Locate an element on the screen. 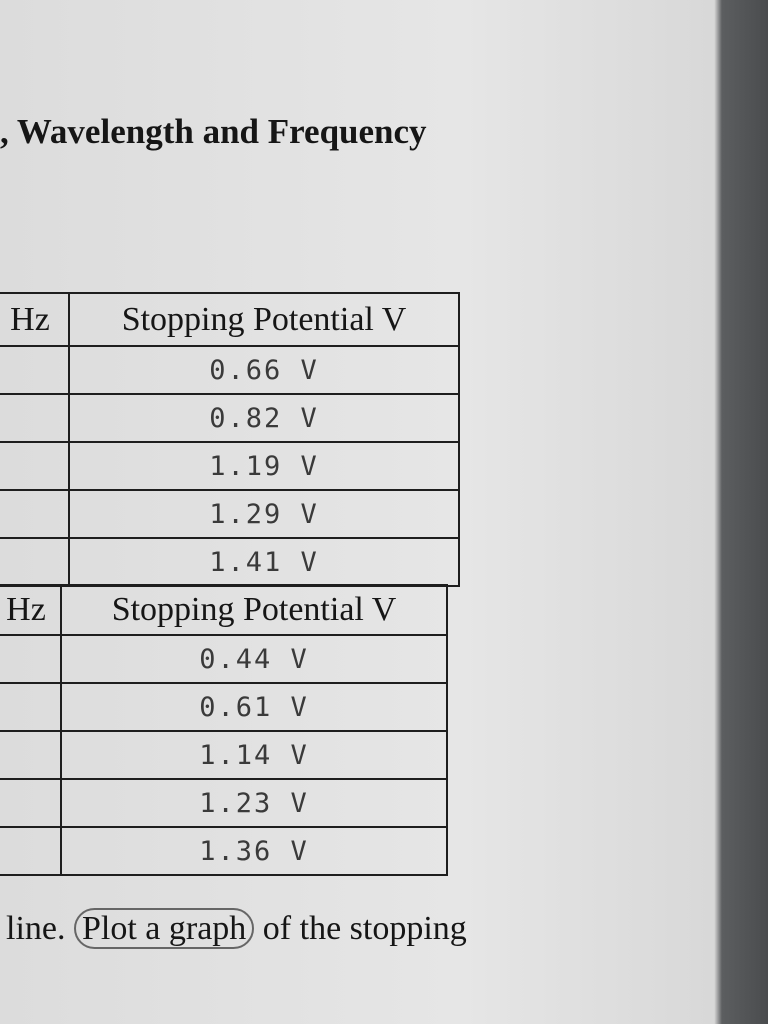 This screenshot has height=1024, width=768. heading: , Wavelength and Frequency is located at coordinates (213, 131).